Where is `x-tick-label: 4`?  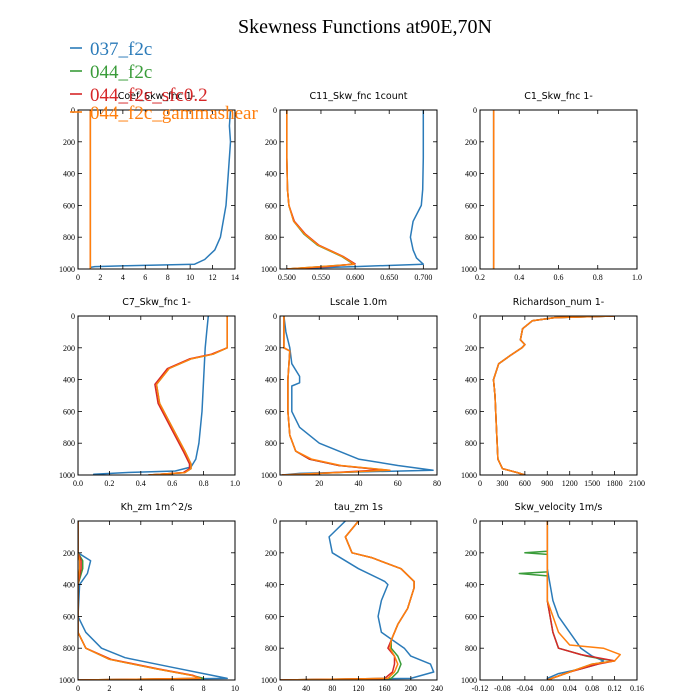 x-tick-label: 4 is located at coordinates (141, 688).